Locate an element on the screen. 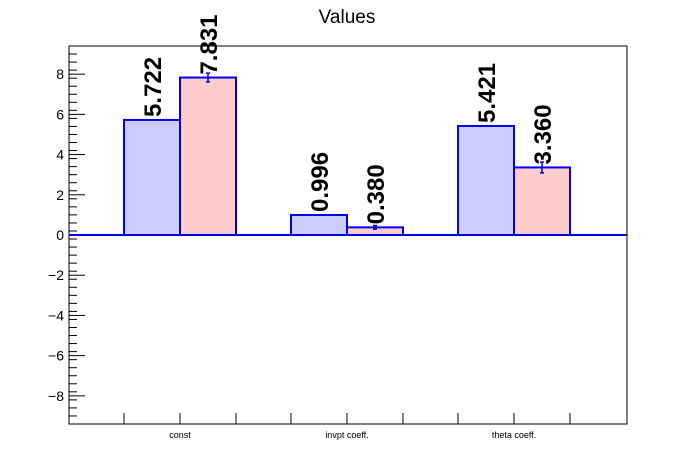 The height and width of the screenshot is (472, 696). y-tick-label: 0 is located at coordinates (60, 235).